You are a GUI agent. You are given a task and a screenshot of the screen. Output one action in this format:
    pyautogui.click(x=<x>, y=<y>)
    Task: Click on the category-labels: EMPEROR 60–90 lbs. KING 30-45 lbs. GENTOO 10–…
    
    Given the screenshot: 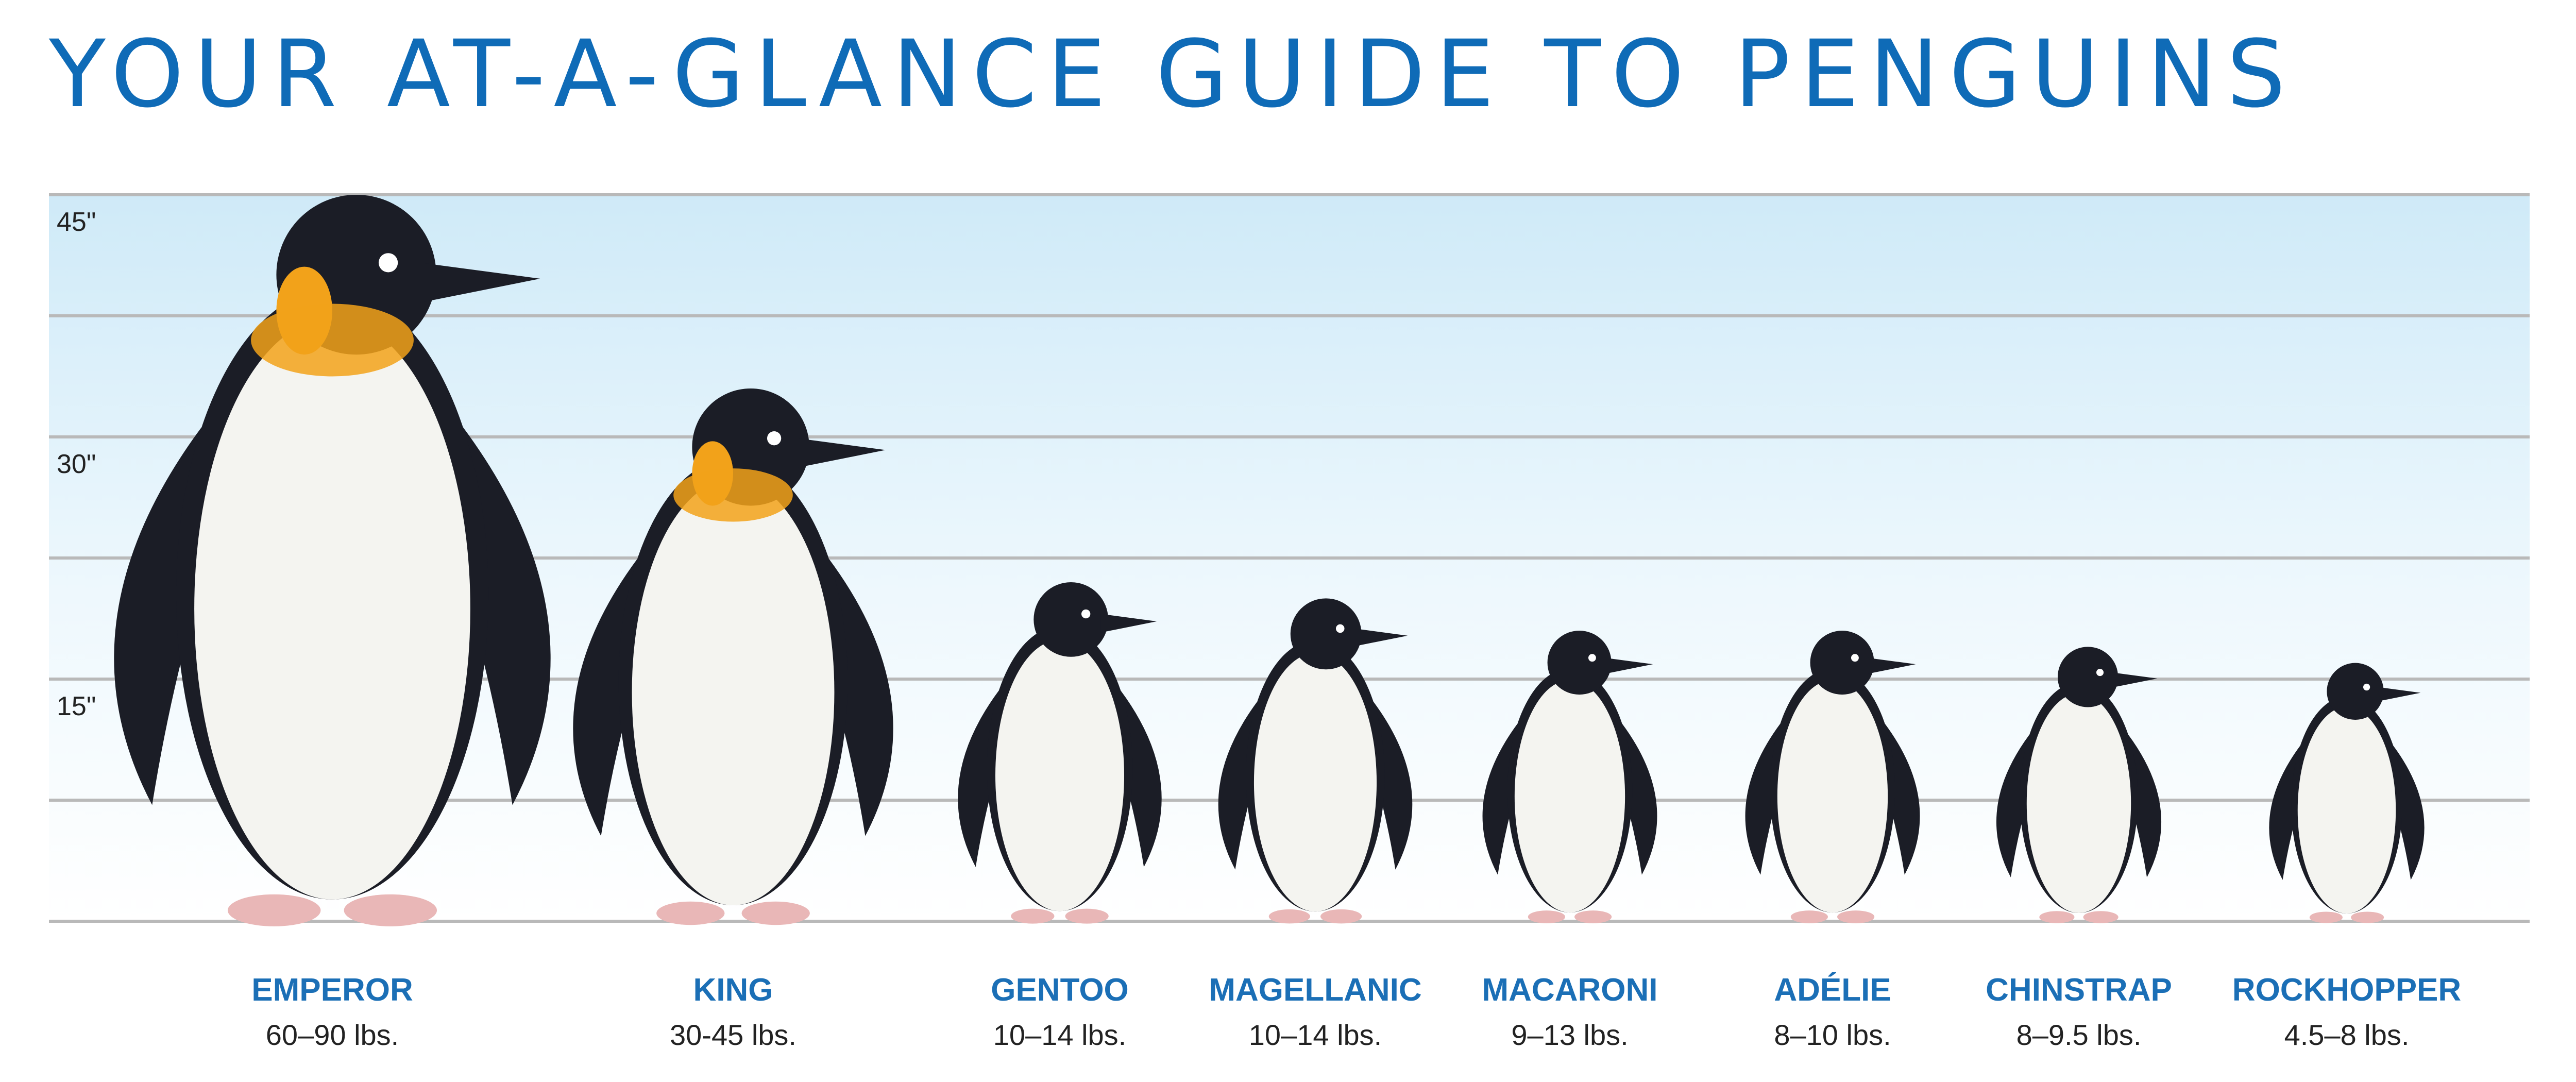 What is the action you would take?
    pyautogui.click(x=1356, y=1011)
    